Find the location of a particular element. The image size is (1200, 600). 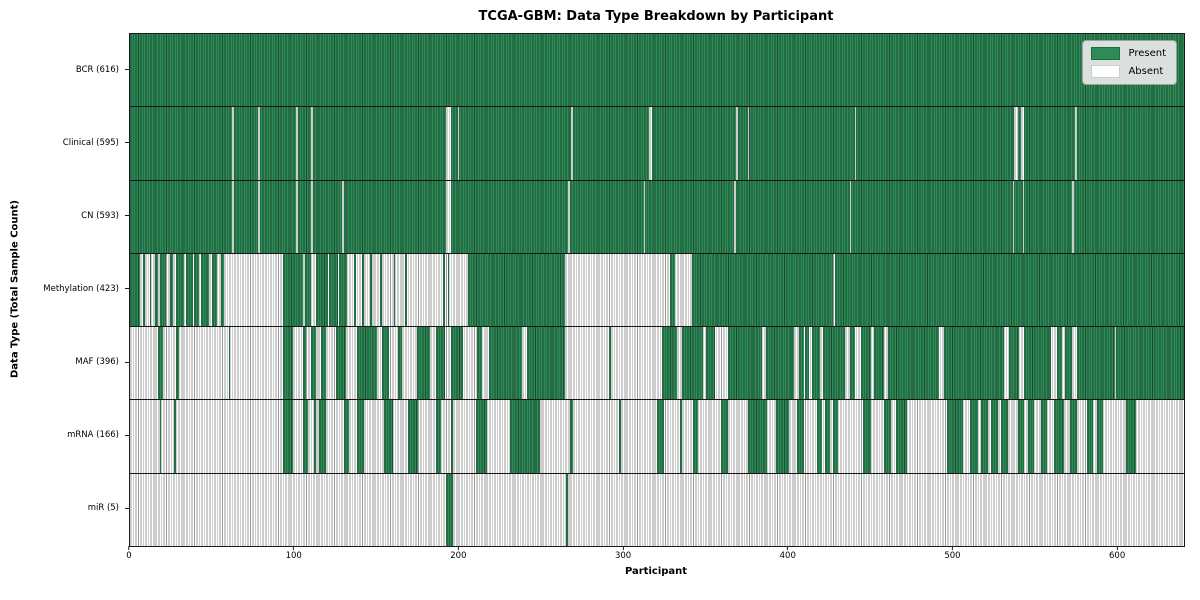

x-axis-tick-labels: 0 100 200 300 400 500 600 is located at coordinates (654, 555).